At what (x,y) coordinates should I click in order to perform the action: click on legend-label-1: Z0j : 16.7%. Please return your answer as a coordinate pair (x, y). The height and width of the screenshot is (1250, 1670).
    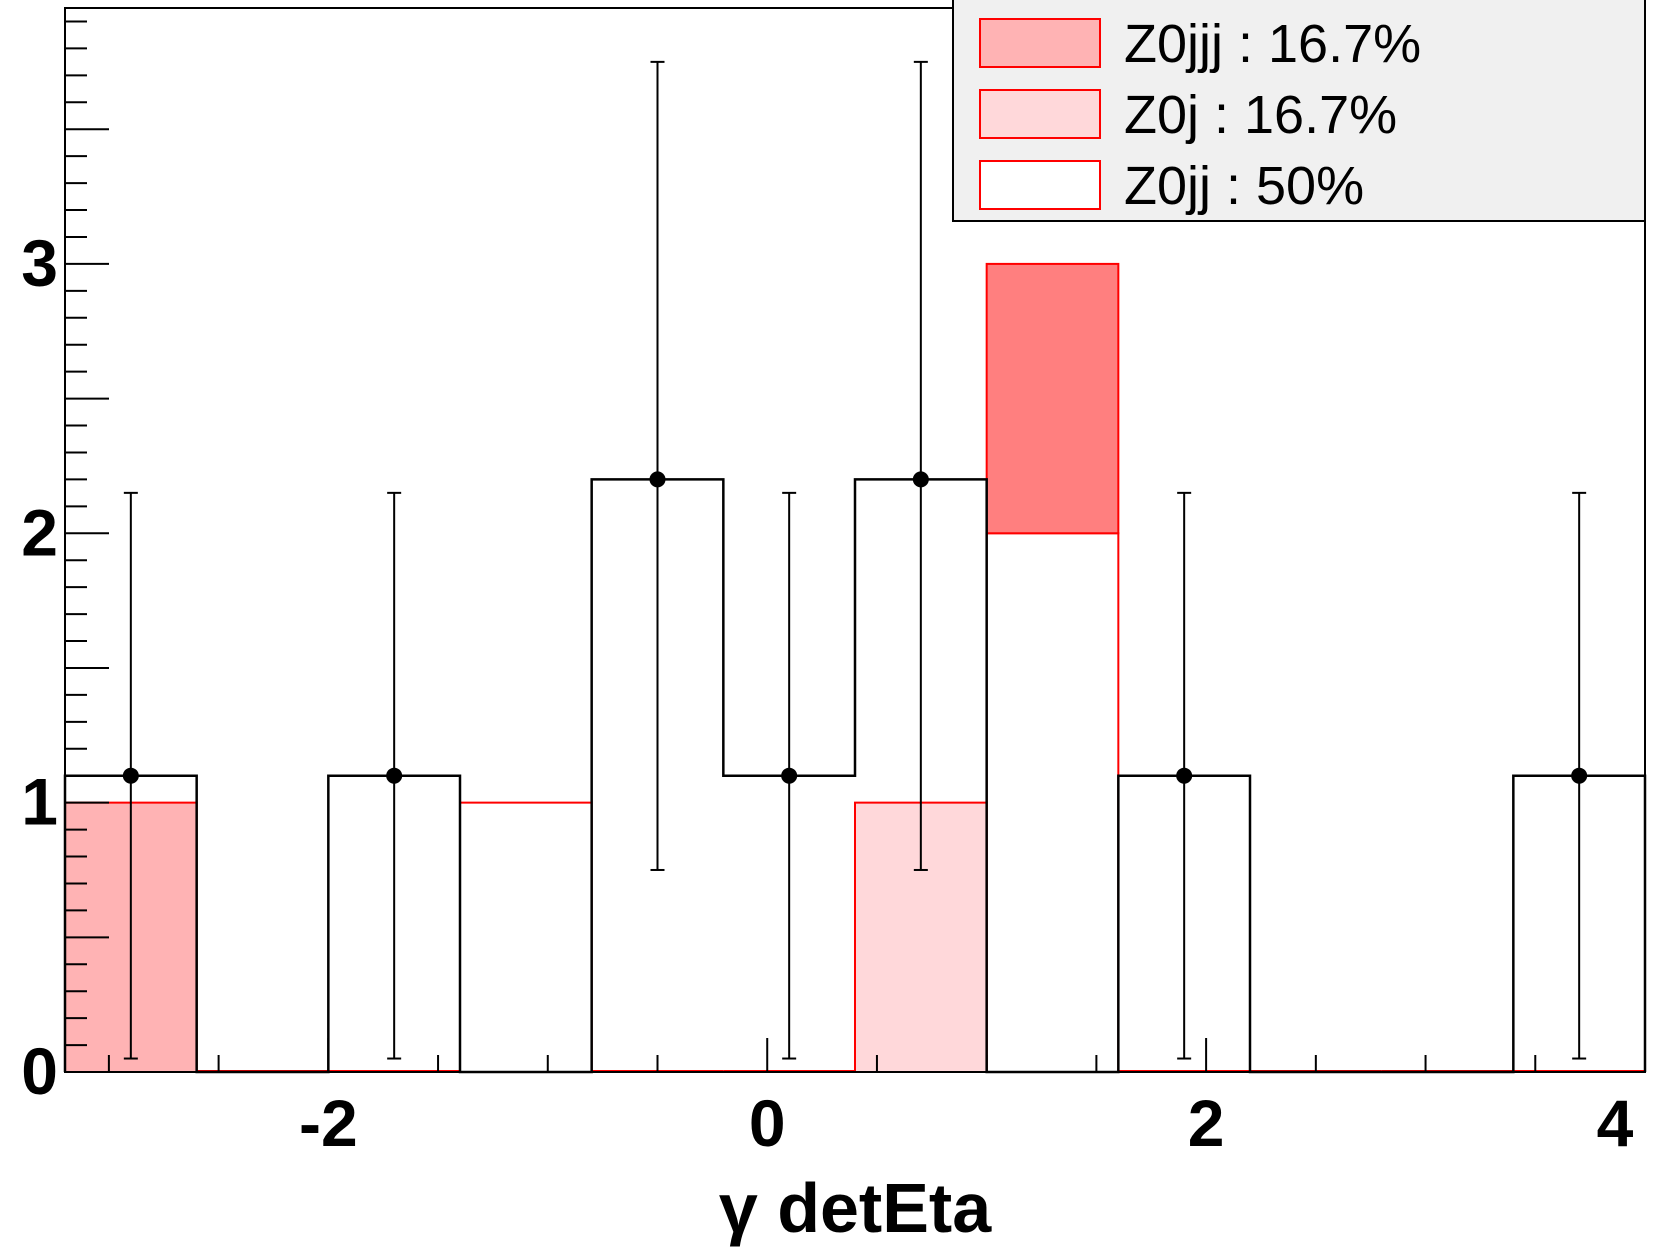
    Looking at the image, I should click on (1260, 115).